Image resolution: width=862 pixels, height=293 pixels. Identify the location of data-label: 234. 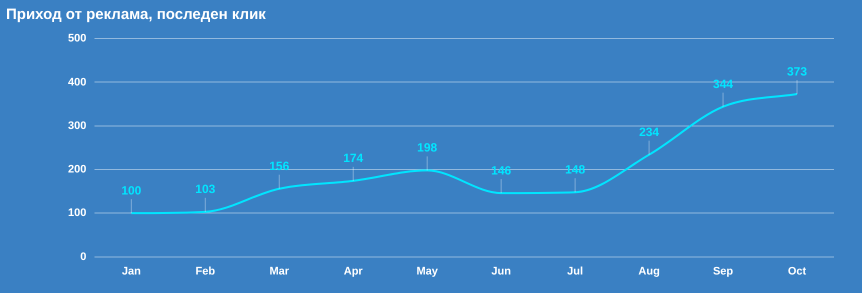
(649, 131).